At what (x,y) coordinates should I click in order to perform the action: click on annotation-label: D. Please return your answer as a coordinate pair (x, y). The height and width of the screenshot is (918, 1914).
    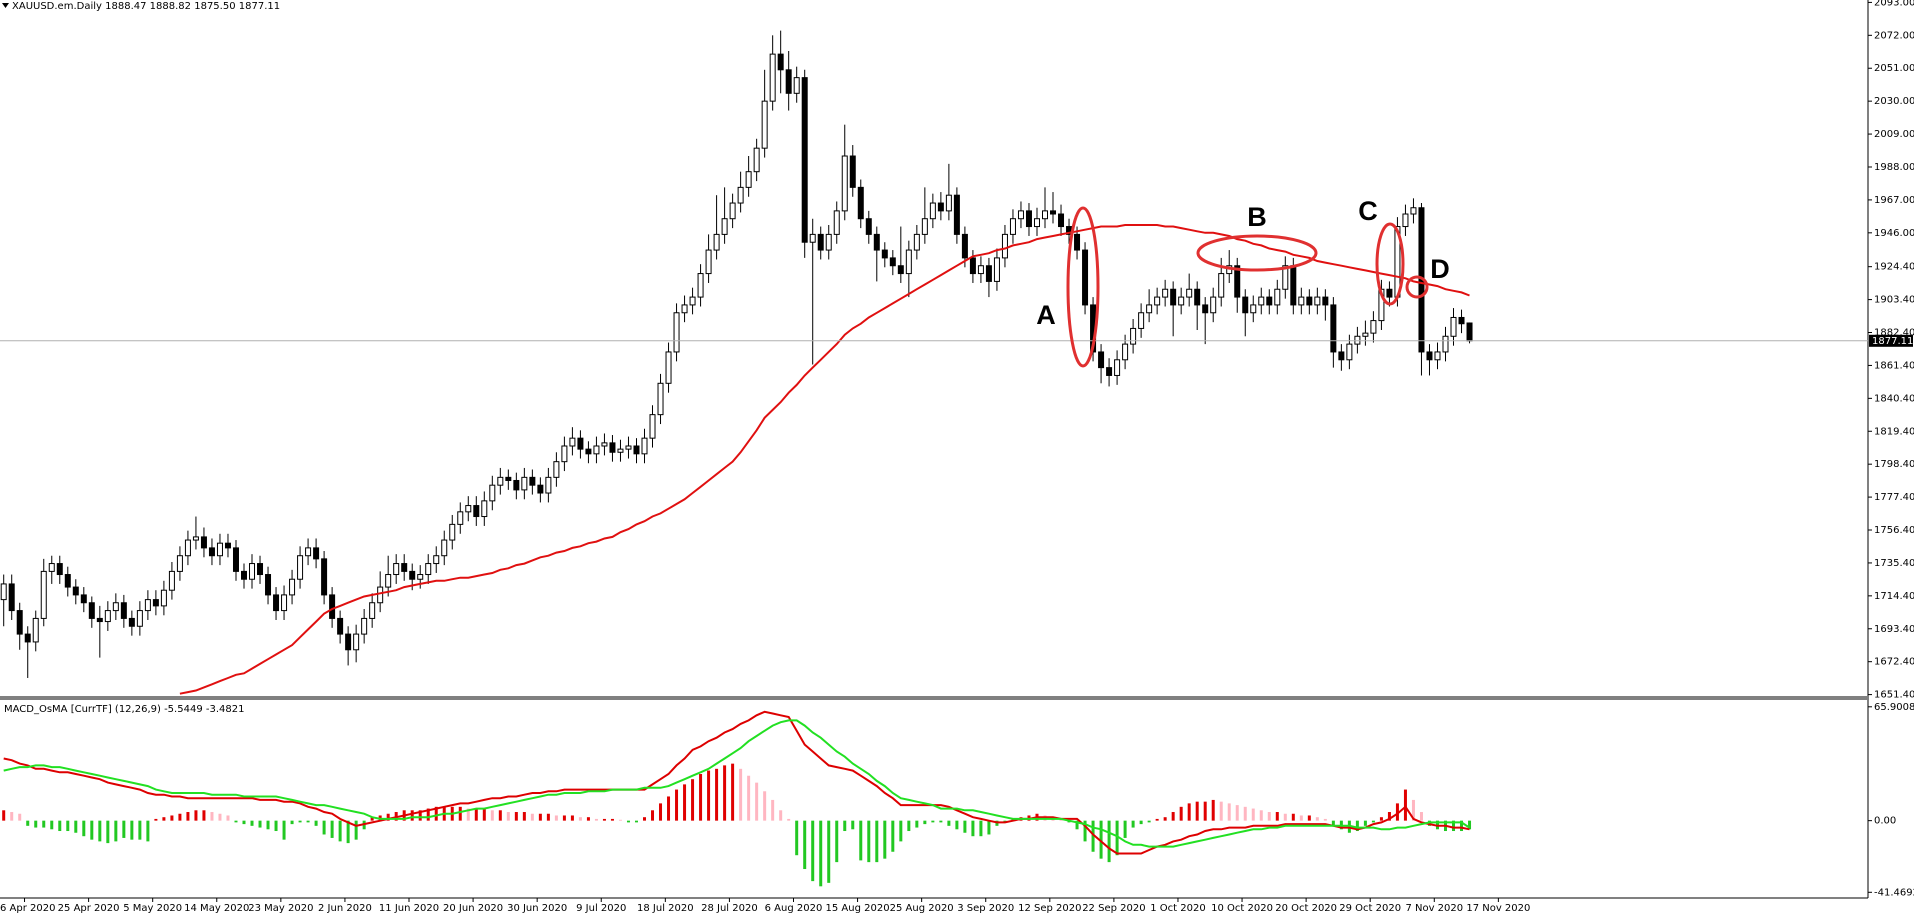
    Looking at the image, I should click on (1440, 269).